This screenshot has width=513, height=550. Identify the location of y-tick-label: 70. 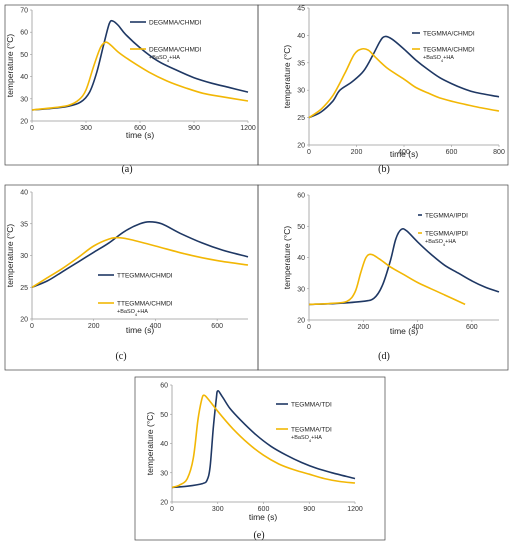
(24, 11).